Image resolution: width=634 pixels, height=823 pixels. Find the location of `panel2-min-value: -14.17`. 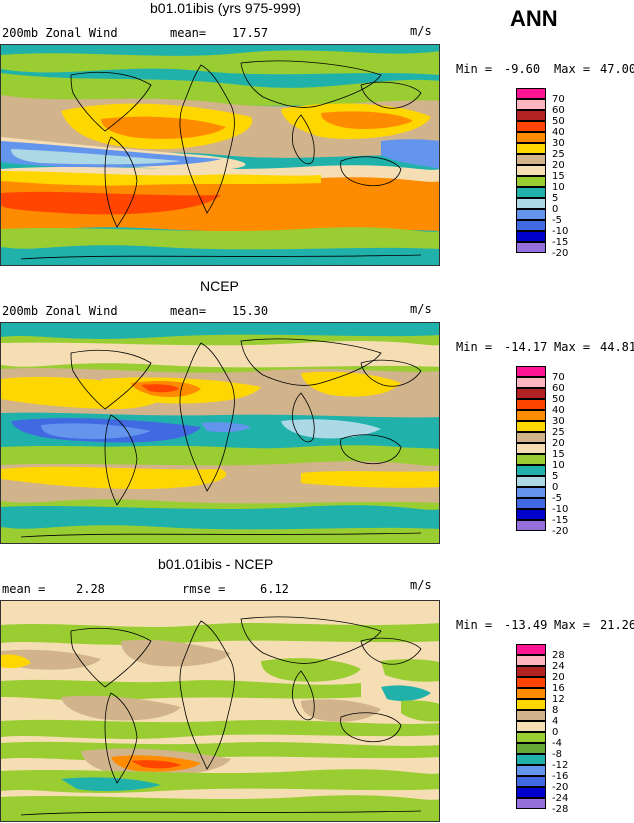

panel2-min-value: -14.17 is located at coordinates (526, 347).